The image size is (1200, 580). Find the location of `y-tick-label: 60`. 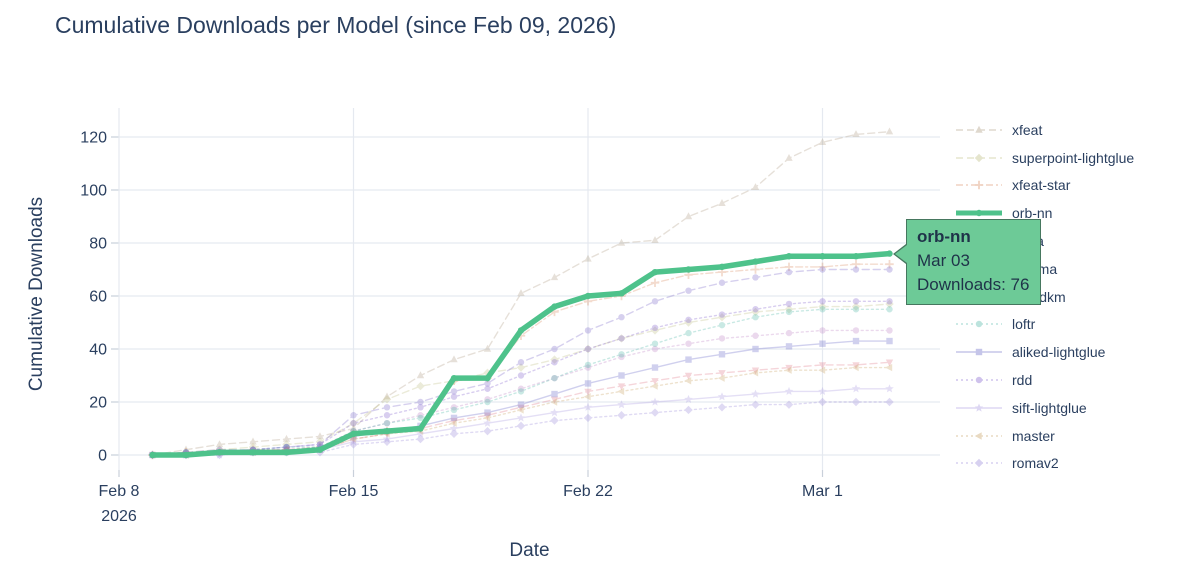

y-tick-label: 60 is located at coordinates (98, 297).